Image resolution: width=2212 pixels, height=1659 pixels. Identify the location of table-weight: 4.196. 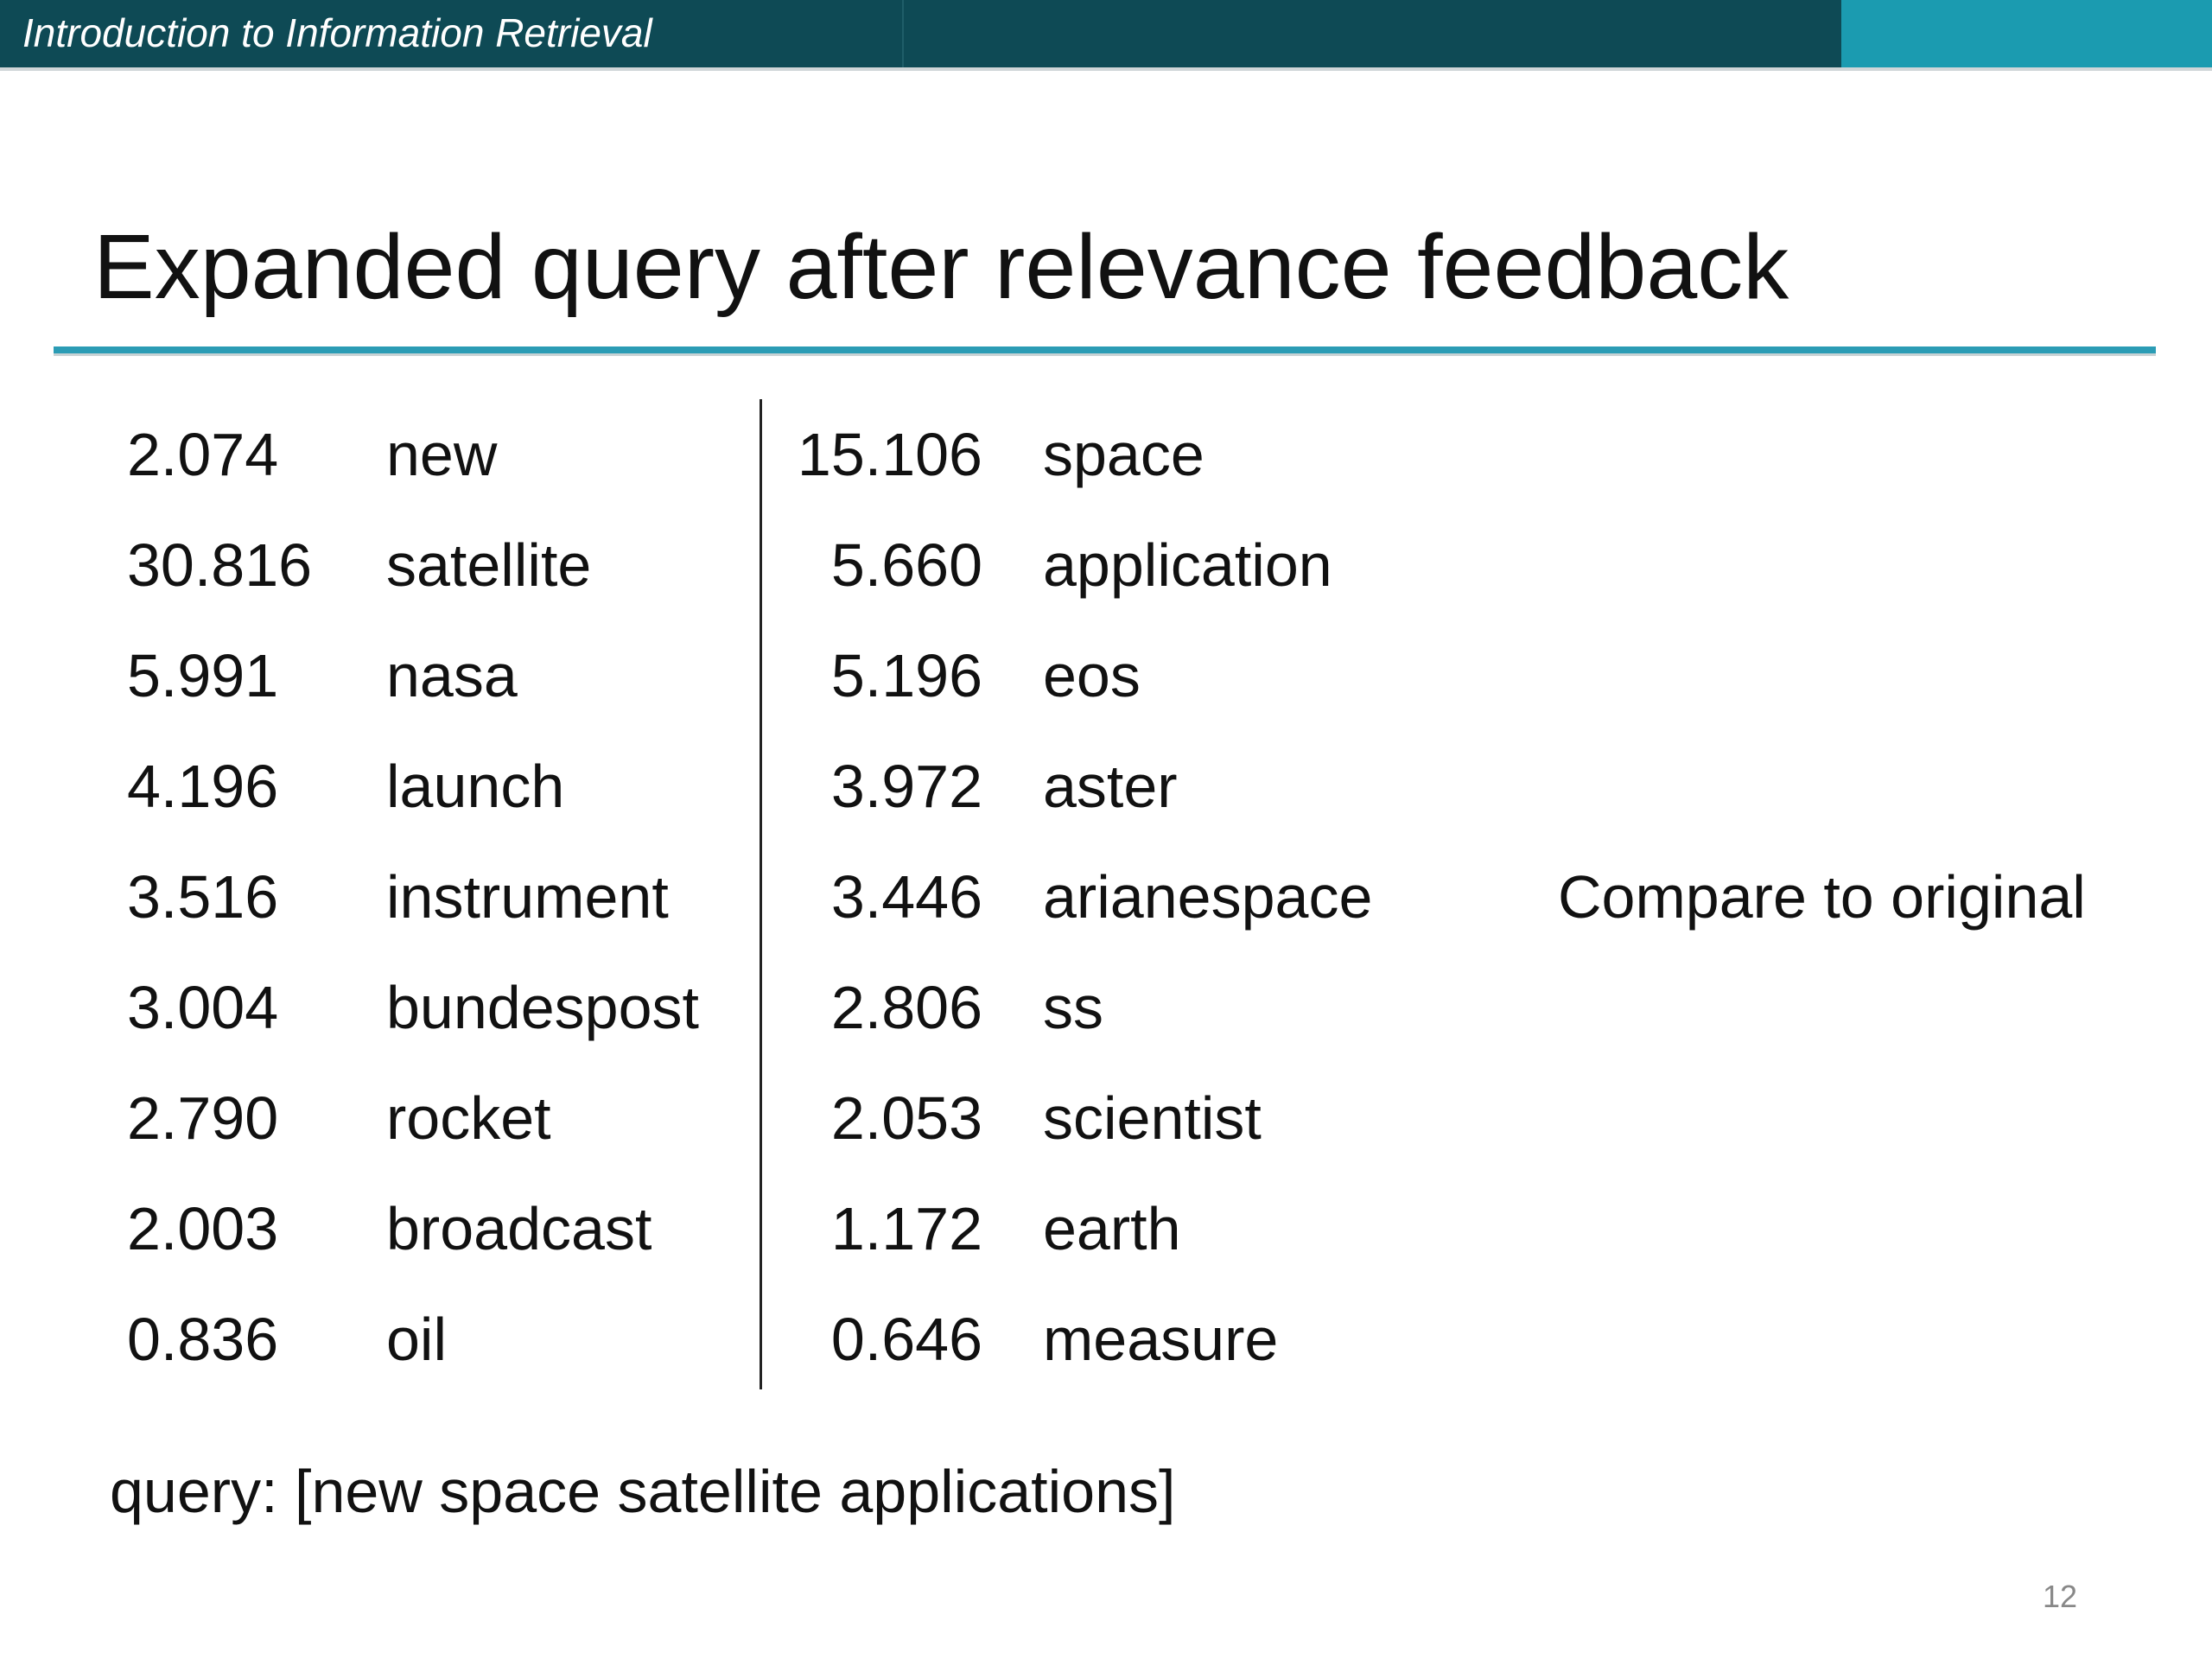
(203, 786).